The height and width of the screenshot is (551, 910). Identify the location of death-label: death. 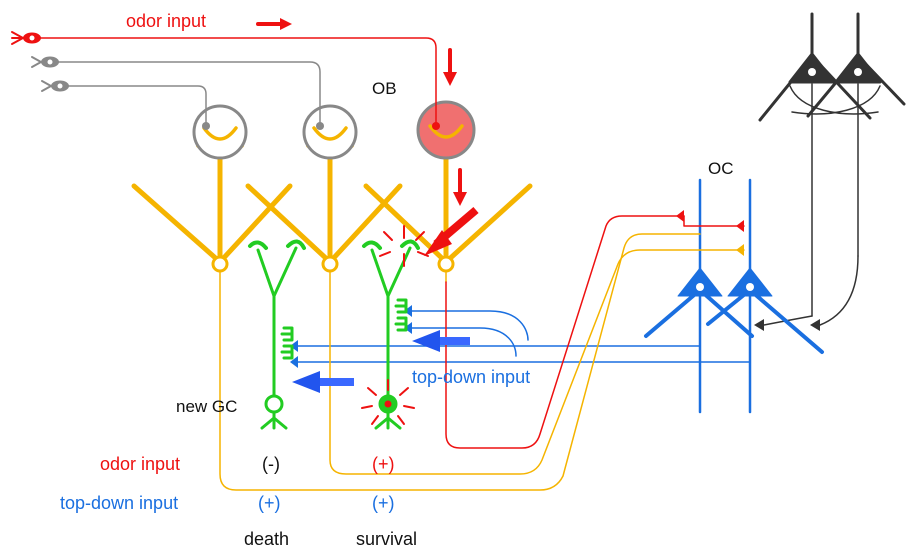
(267, 539).